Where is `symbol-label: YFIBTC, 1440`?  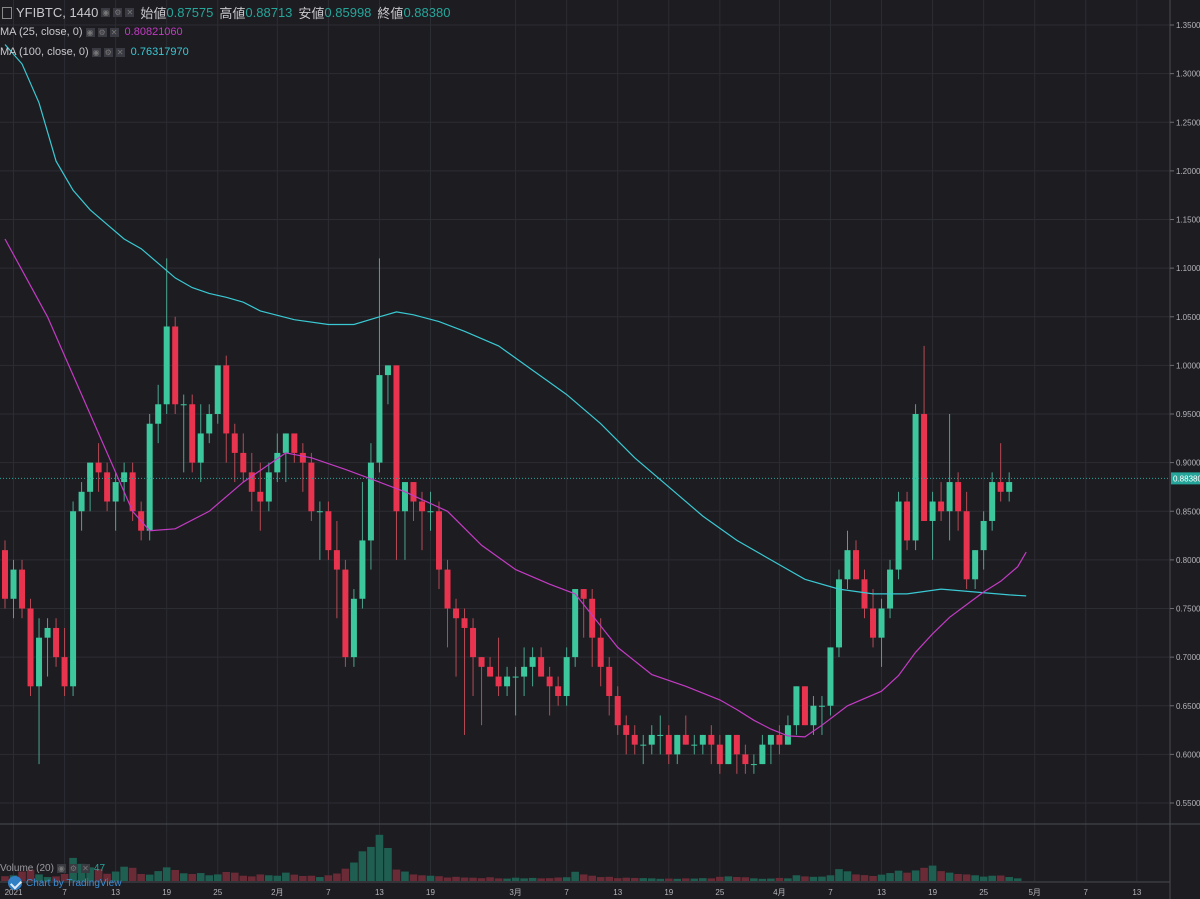
symbol-label: YFIBTC, 1440 is located at coordinates (57, 12).